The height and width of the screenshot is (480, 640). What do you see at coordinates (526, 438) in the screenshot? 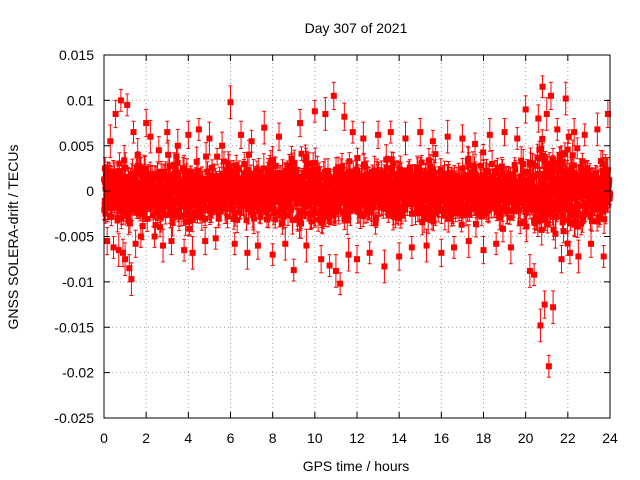
I see `x-tick-label: 20` at bounding box center [526, 438].